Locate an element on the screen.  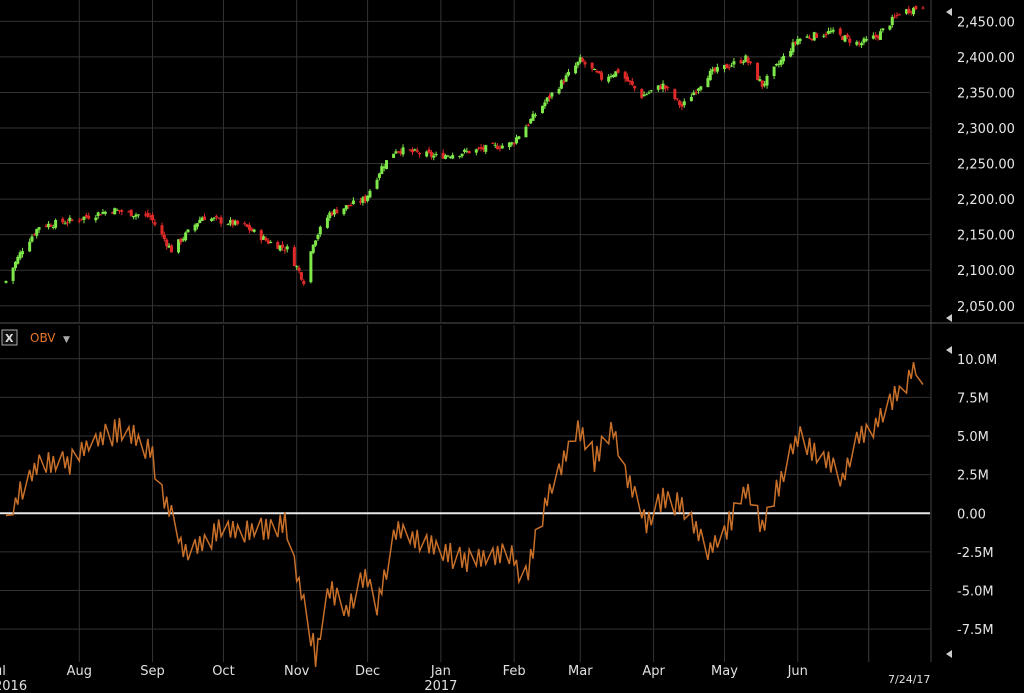
price-y-tick-label: 2,200.00 is located at coordinates (986, 200).